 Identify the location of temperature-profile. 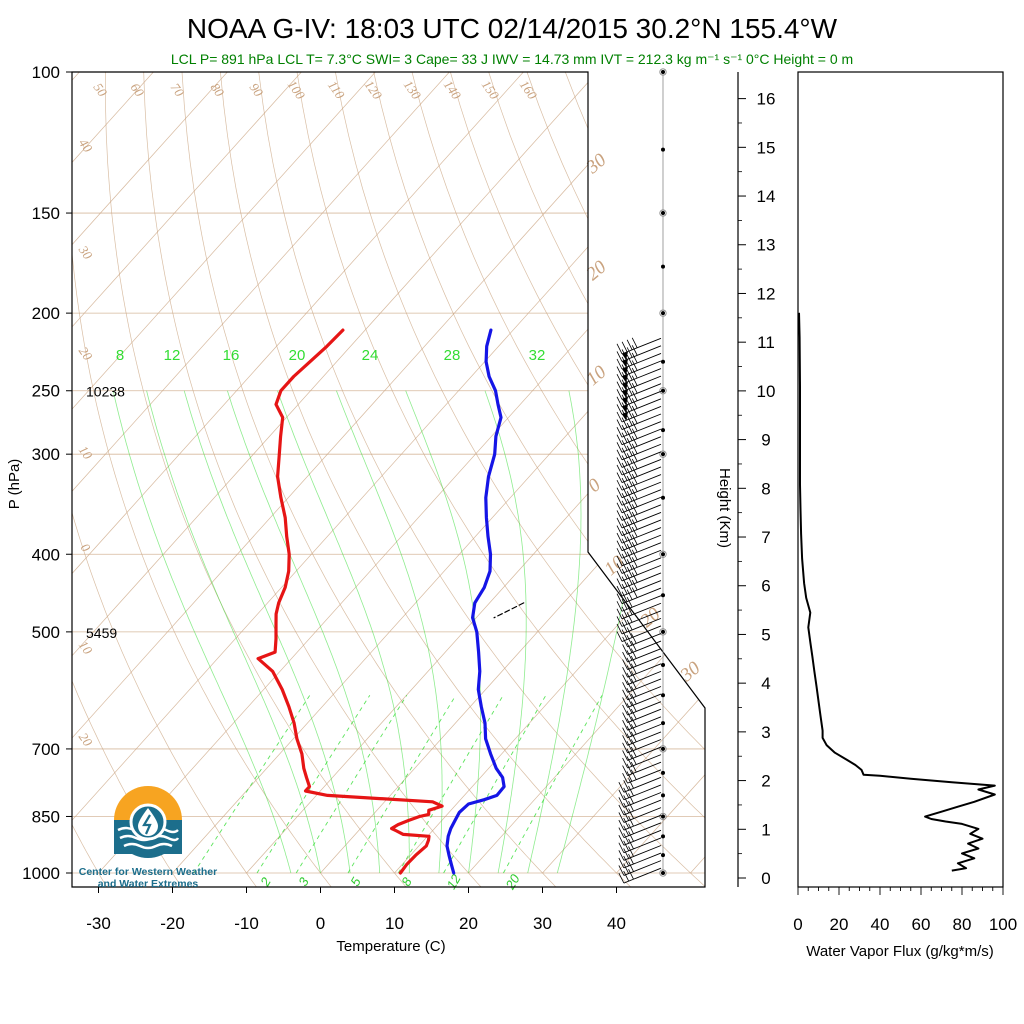
(475, 601).